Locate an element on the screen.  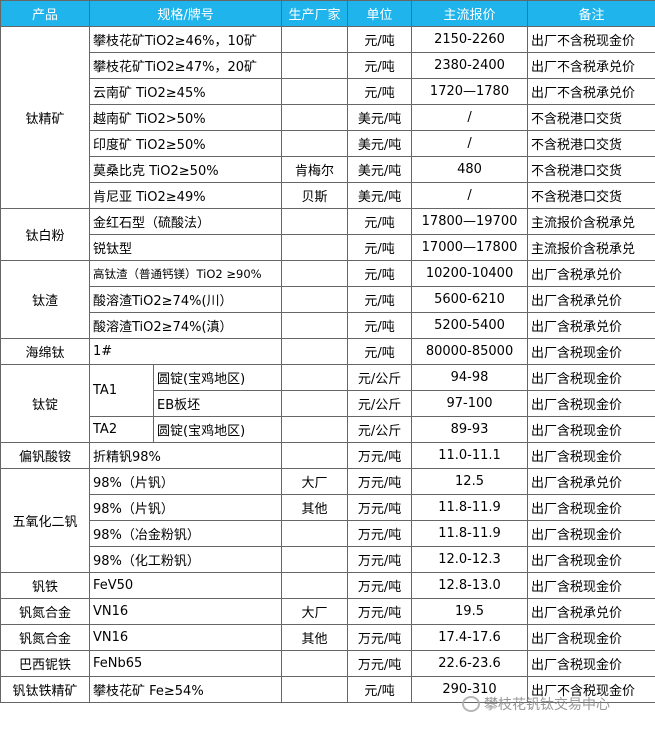
table-row: 98%（冶金粉钒） 万元/吨 11.8-11.9 出厂含税现金价 is located at coordinates (328, 533).